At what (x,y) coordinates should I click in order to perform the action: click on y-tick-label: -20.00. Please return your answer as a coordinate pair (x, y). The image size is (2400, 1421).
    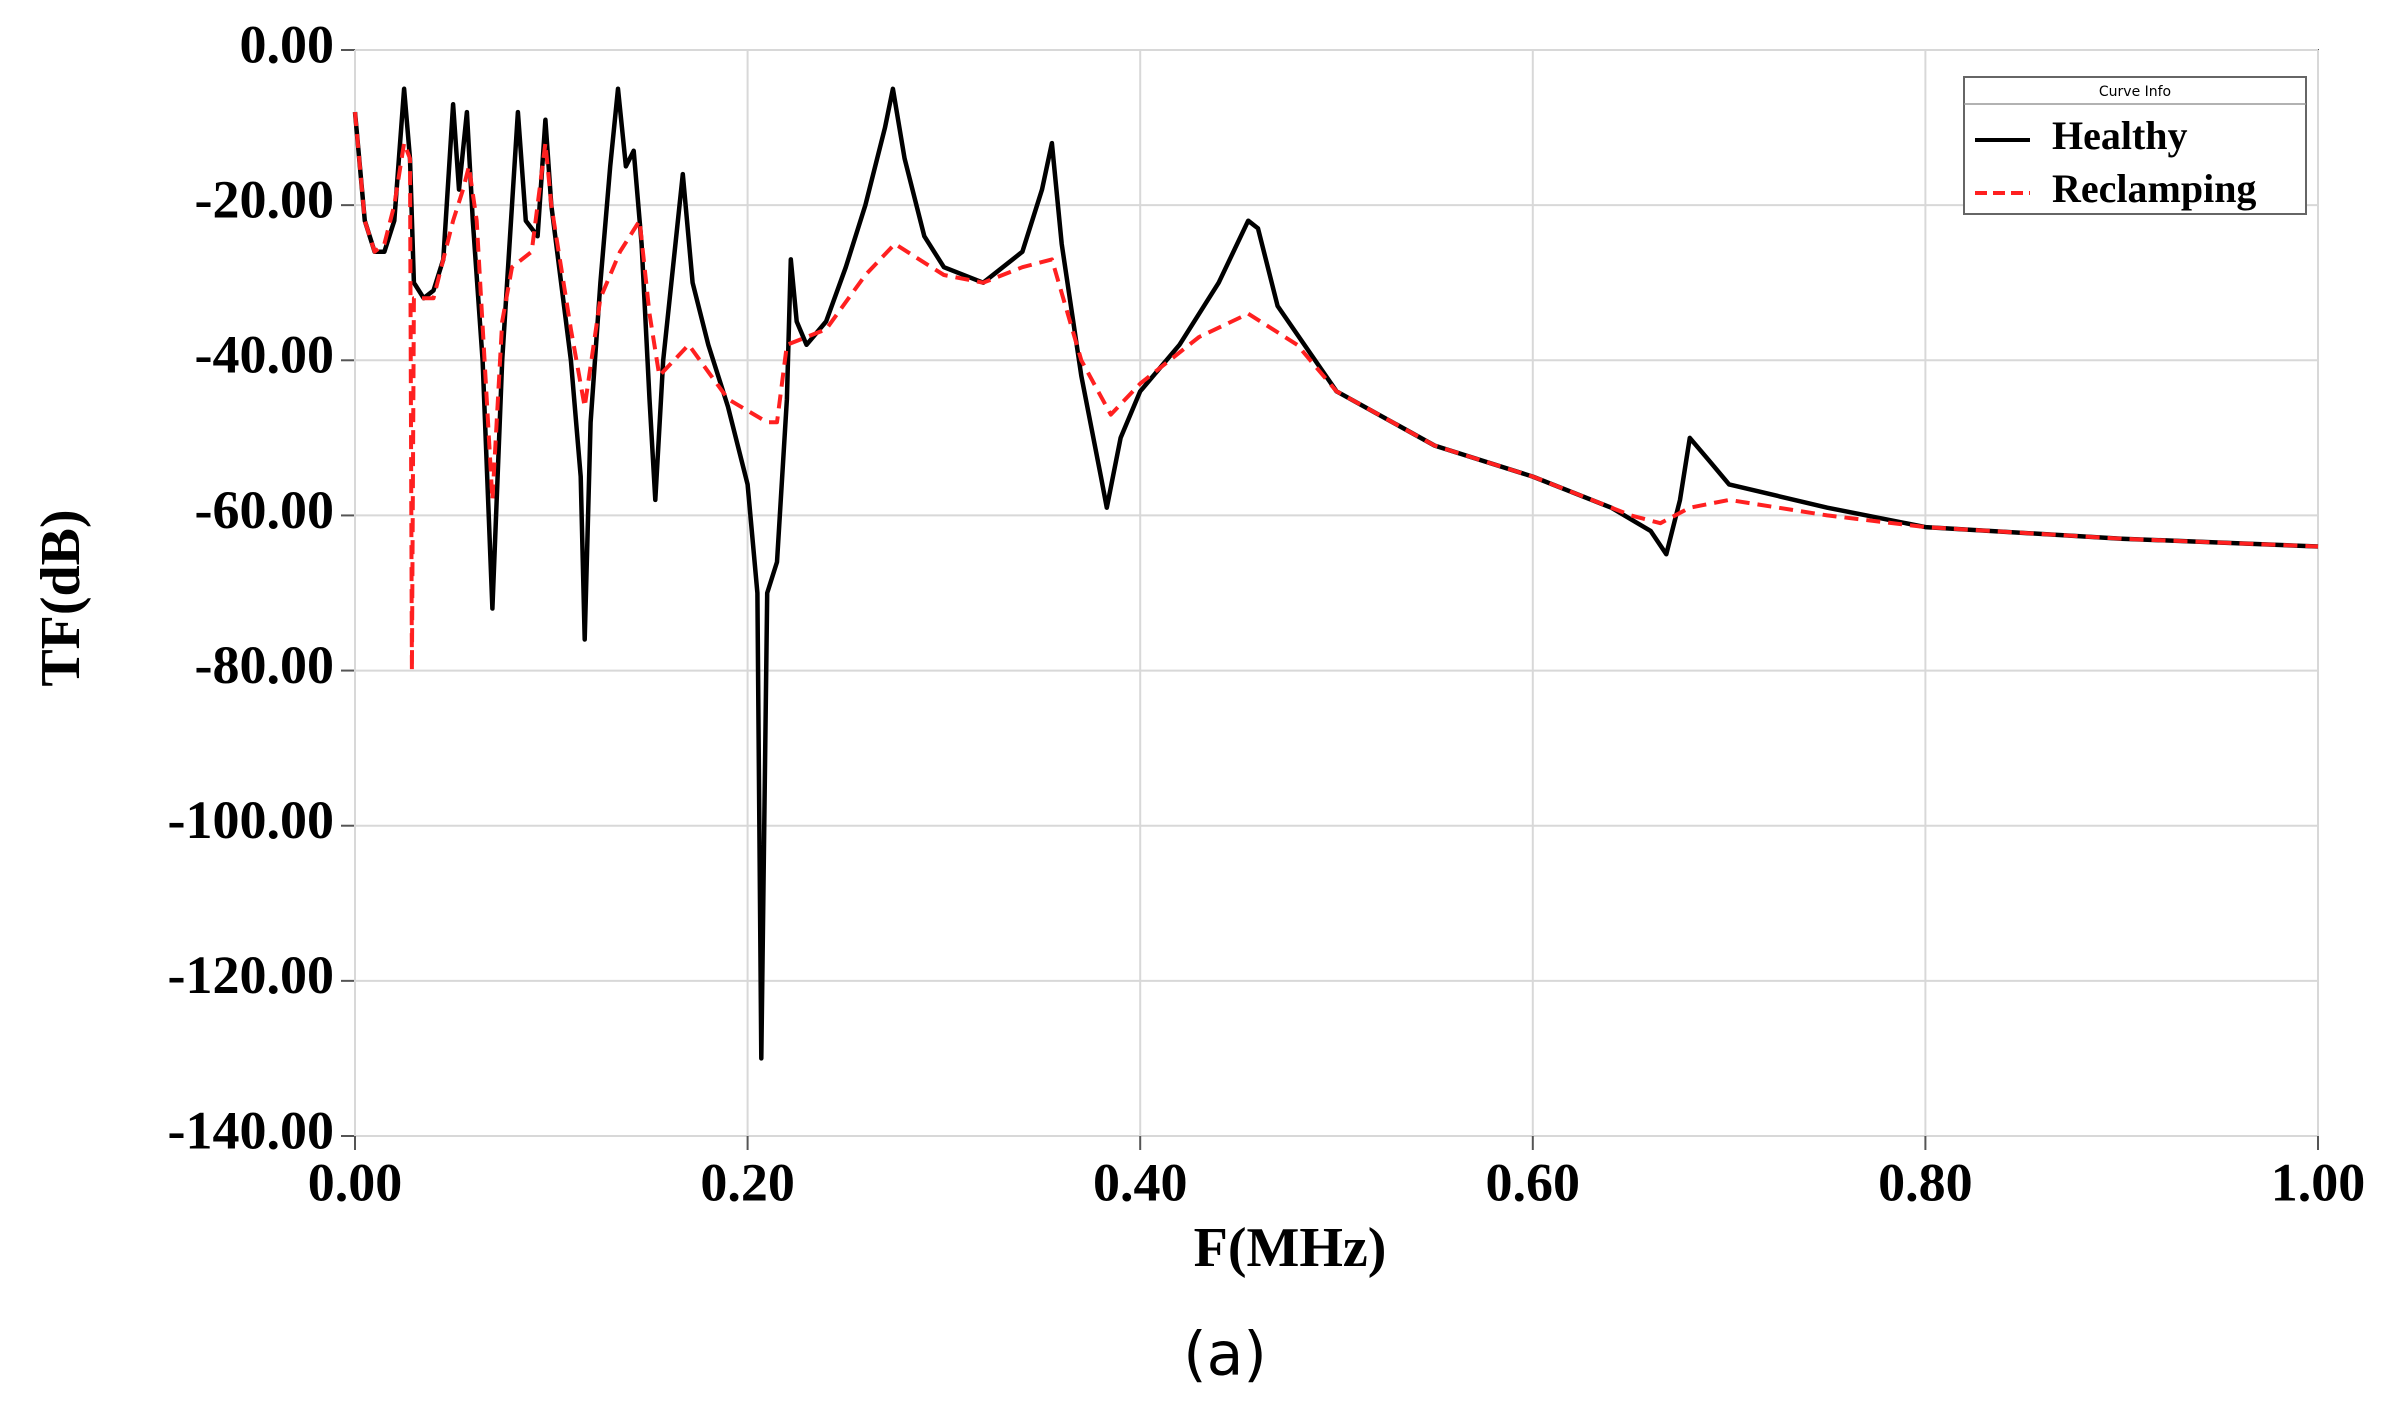
    Looking at the image, I should click on (264, 200).